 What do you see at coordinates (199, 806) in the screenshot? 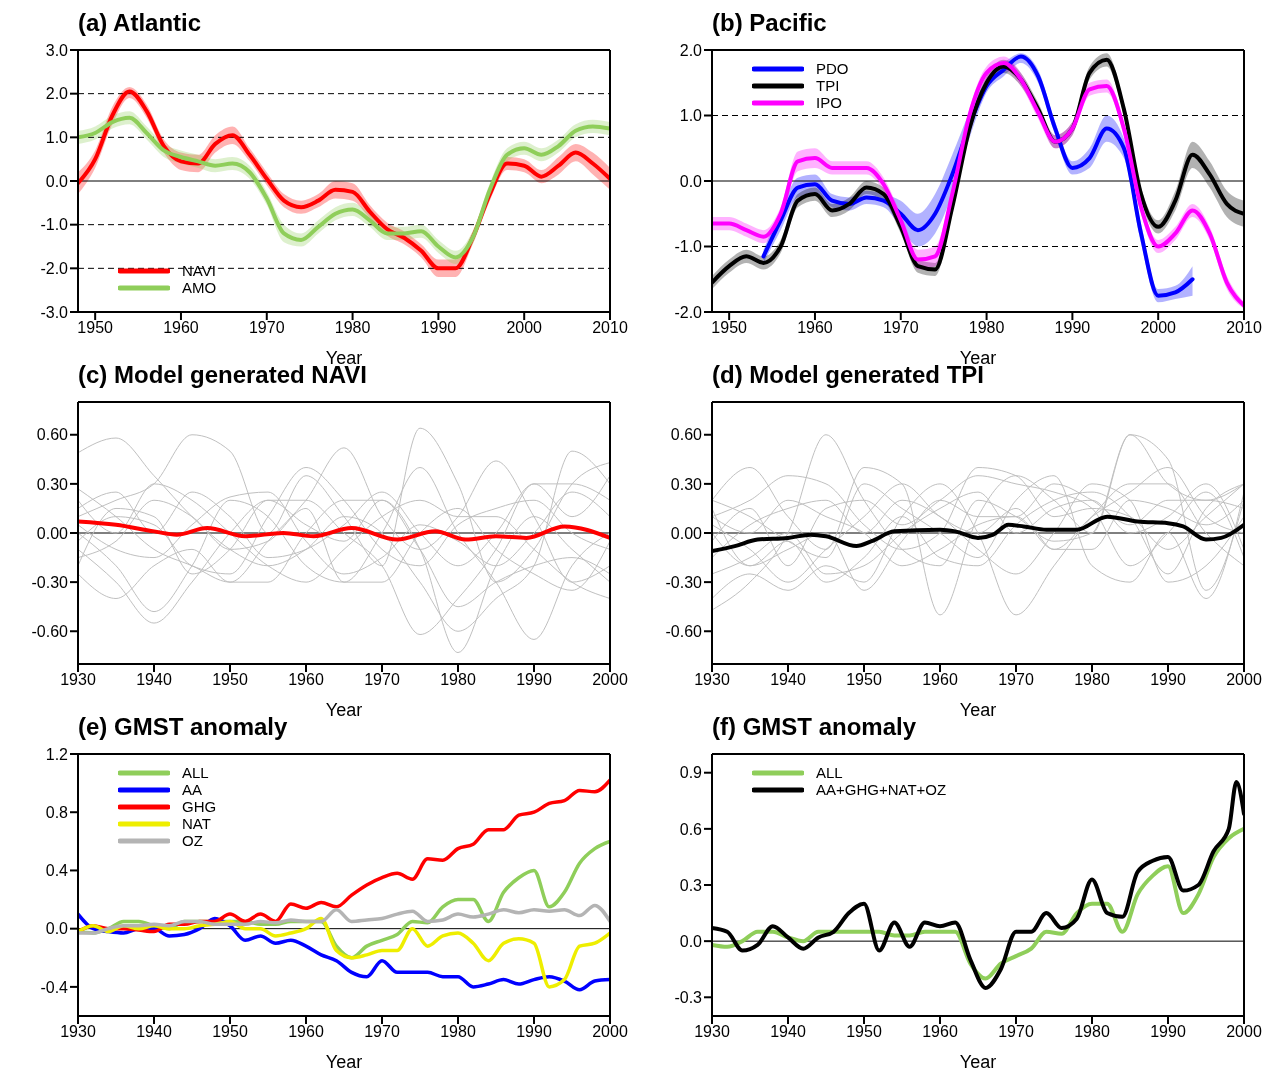
I see `legend-label: GHG` at bounding box center [199, 806].